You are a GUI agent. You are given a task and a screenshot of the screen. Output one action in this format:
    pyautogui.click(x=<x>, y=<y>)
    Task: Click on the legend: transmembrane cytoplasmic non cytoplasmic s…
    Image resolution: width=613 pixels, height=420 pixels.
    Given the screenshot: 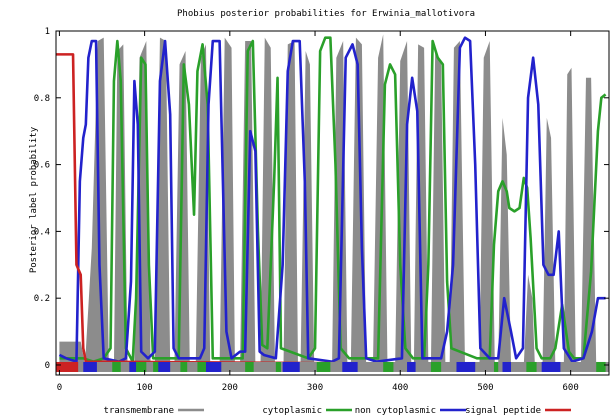 What is the action you would take?
    pyautogui.click(x=337, y=411)
    